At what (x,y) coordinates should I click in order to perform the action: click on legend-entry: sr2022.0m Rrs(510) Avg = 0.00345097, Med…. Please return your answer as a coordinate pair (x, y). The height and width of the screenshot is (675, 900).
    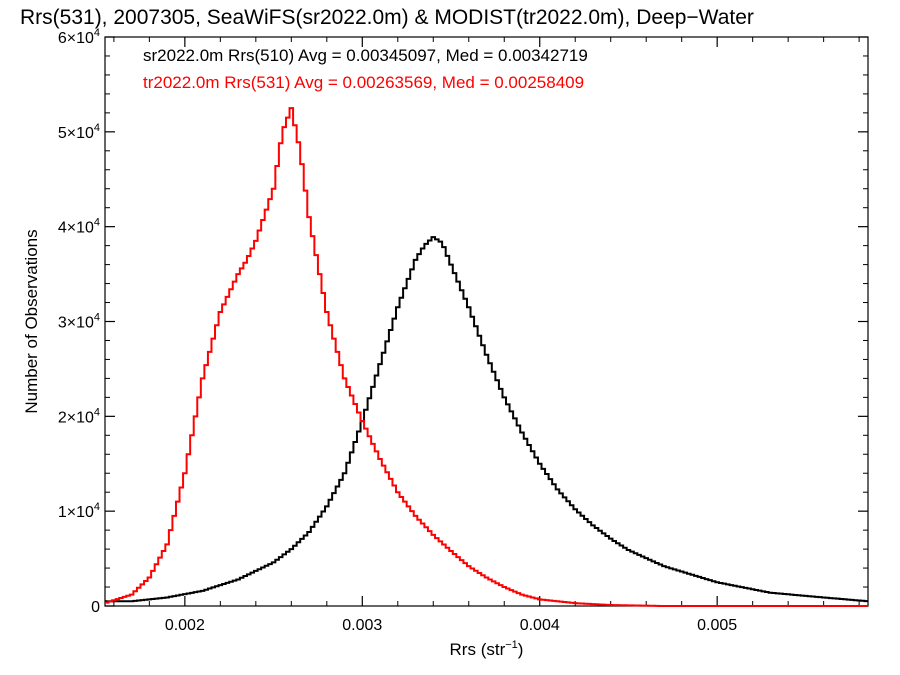
    Looking at the image, I should click on (365, 55).